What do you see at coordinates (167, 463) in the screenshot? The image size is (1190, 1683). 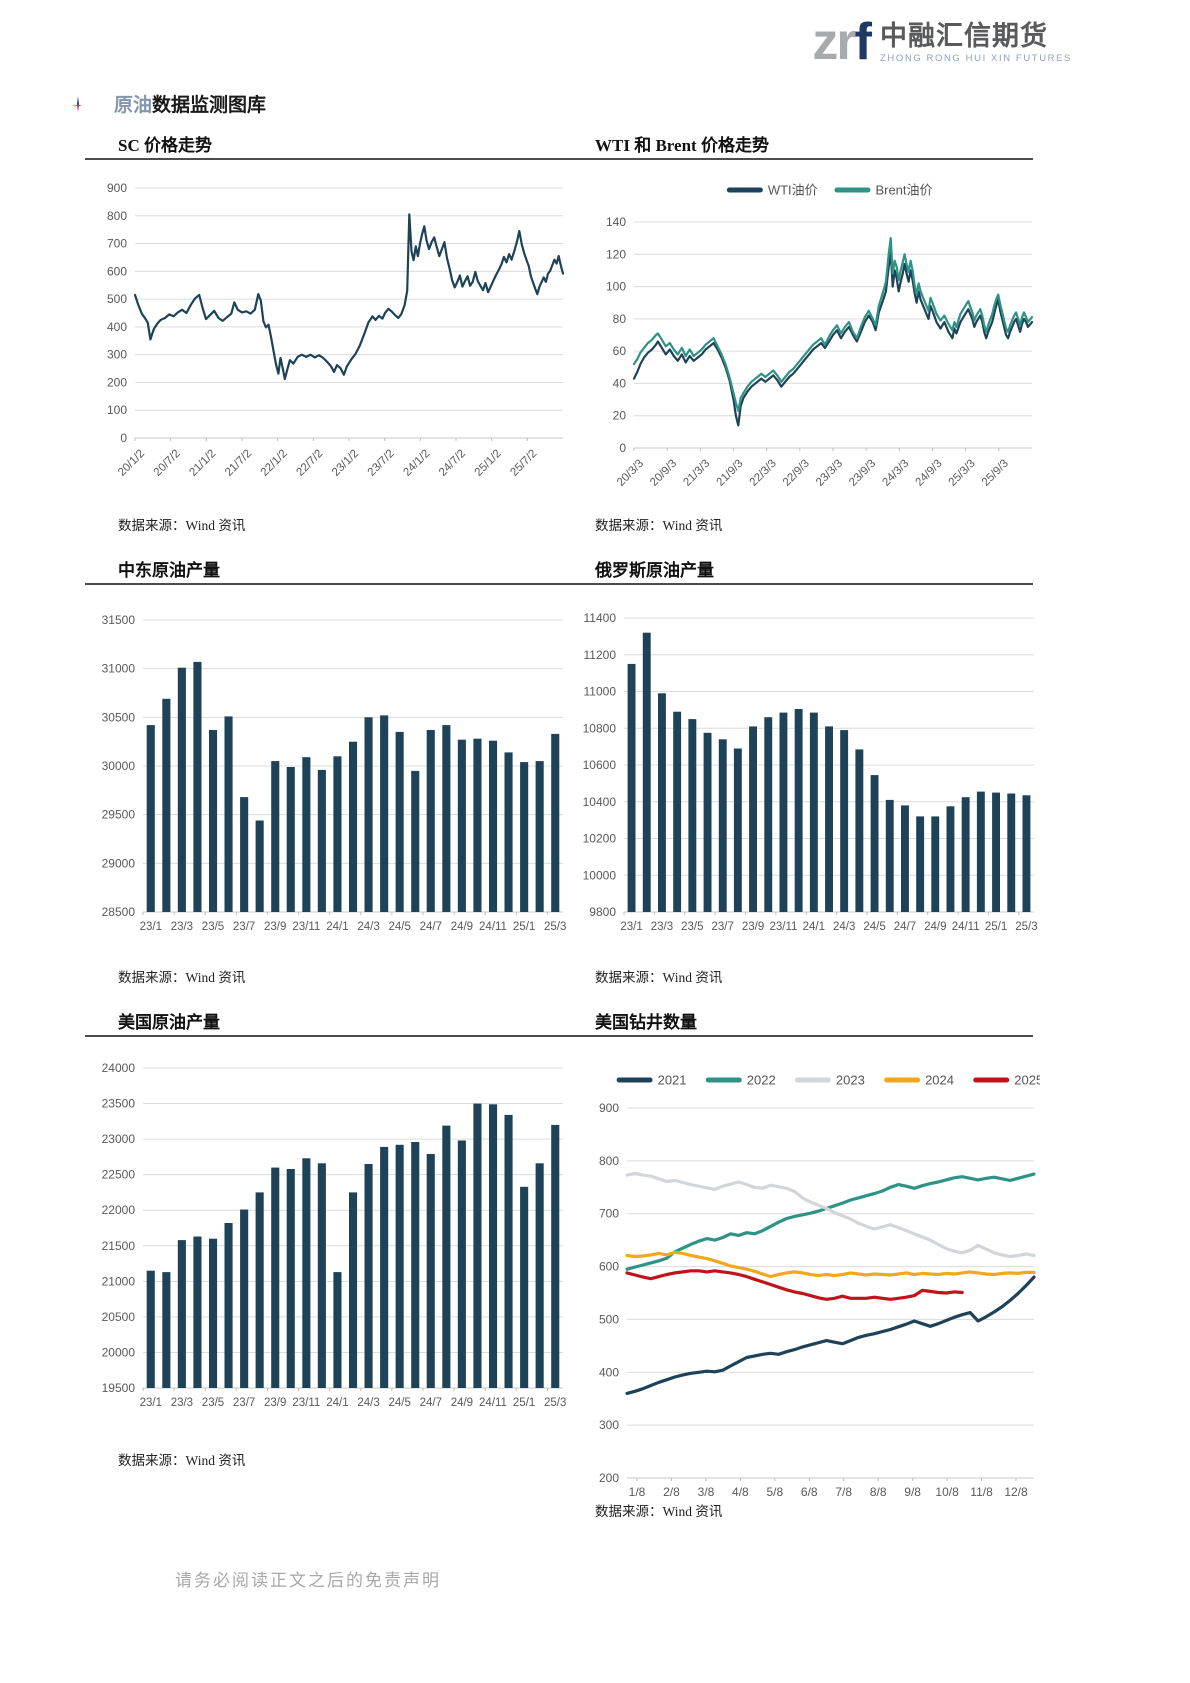 I see `svg-text: 20/7/2` at bounding box center [167, 463].